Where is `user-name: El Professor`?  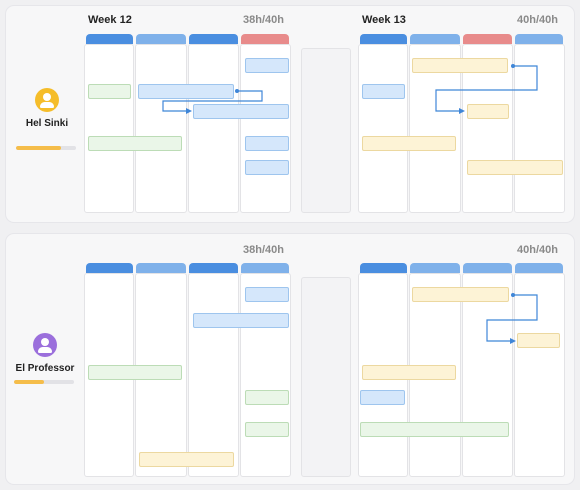 user-name: El Professor is located at coordinates (45, 368).